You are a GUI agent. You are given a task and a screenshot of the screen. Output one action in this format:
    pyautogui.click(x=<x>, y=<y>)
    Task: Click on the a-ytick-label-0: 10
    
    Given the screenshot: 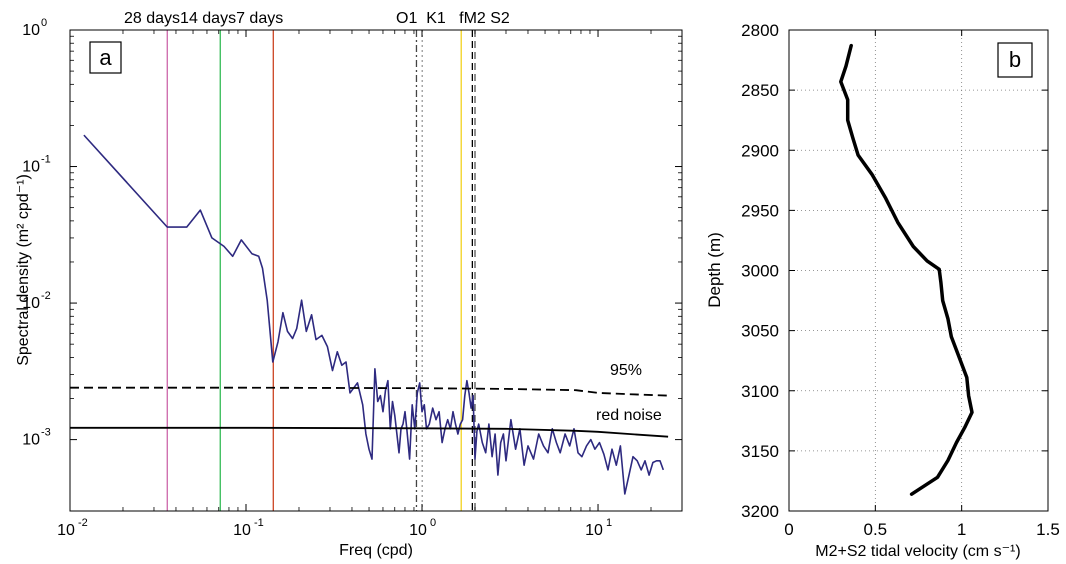 What is the action you would take?
    pyautogui.click(x=31, y=440)
    